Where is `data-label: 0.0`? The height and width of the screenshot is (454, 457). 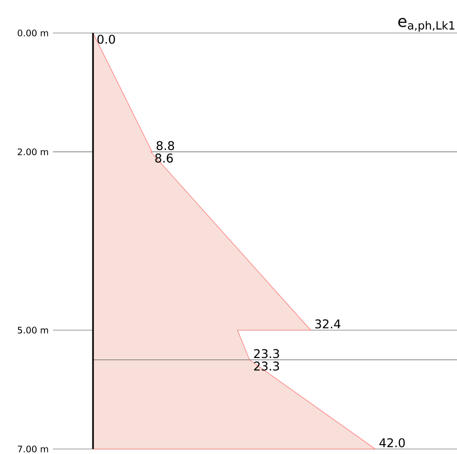
data-label: 0.0 is located at coordinates (106, 39).